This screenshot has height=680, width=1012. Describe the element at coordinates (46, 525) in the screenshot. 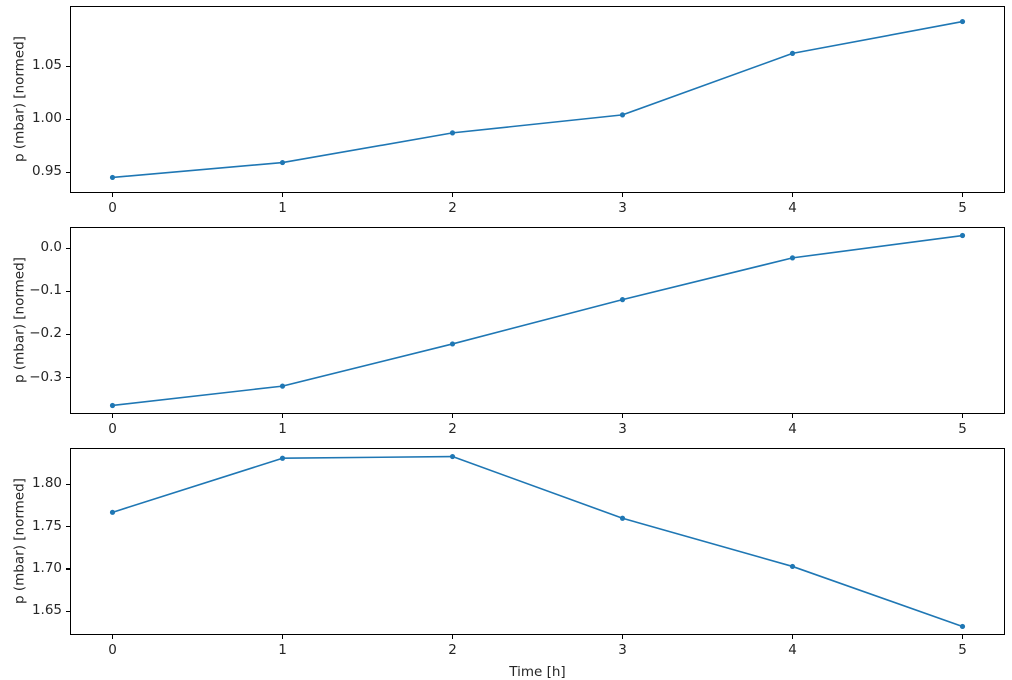

I see `y-tick-label: 1.75` at that location.